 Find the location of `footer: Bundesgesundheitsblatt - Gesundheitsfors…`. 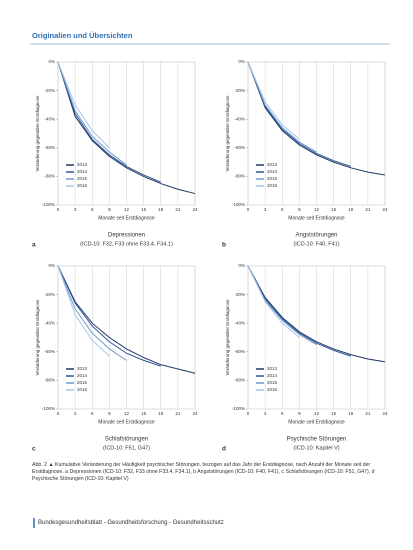

footer: Bundesgesundheitsblatt - Gesundheitsfors… is located at coordinates (131, 523).